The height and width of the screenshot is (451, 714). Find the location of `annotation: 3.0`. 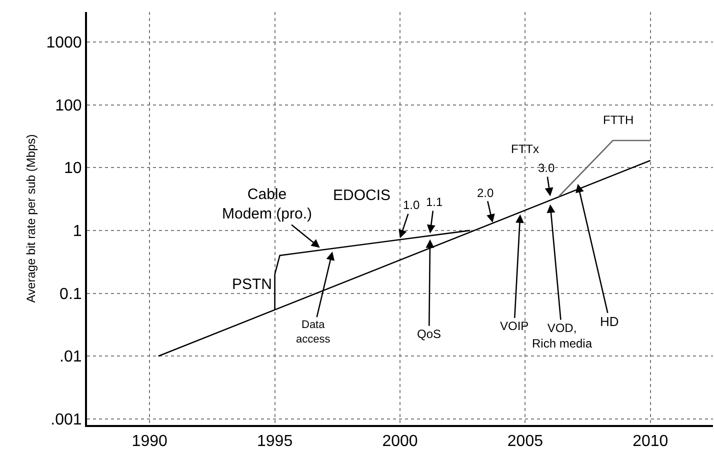

annotation: 3.0 is located at coordinates (547, 168).